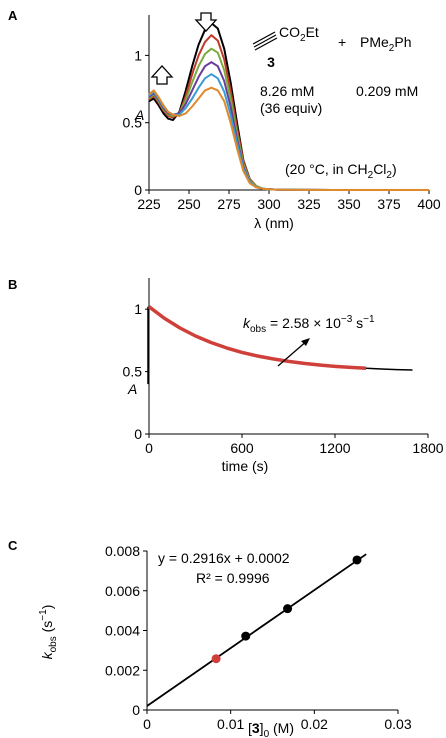 The height and width of the screenshot is (738, 446). I want to click on panel-b-xlabel: time (s), so click(245, 466).